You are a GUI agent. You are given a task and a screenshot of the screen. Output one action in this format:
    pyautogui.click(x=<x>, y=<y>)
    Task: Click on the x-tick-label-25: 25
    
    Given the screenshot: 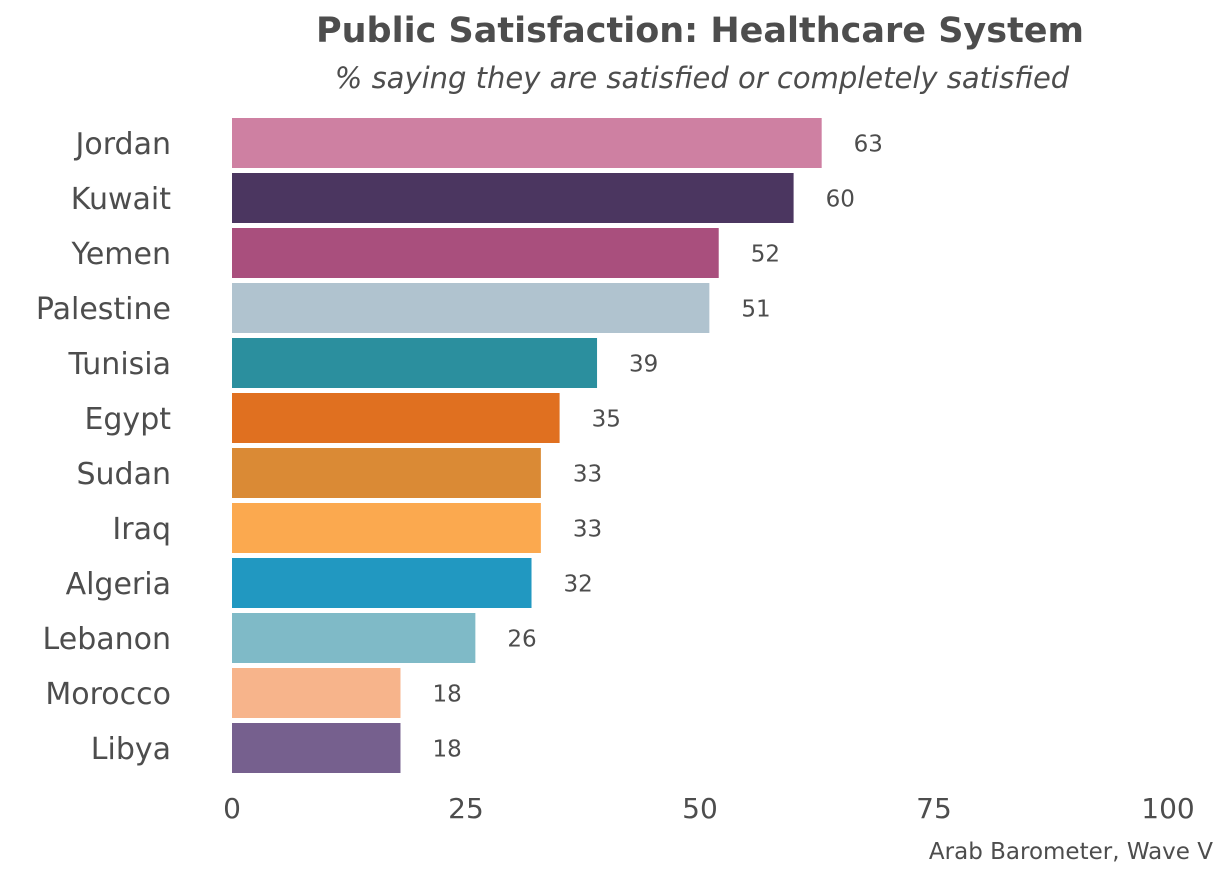 What is the action you would take?
    pyautogui.click(x=466, y=808)
    